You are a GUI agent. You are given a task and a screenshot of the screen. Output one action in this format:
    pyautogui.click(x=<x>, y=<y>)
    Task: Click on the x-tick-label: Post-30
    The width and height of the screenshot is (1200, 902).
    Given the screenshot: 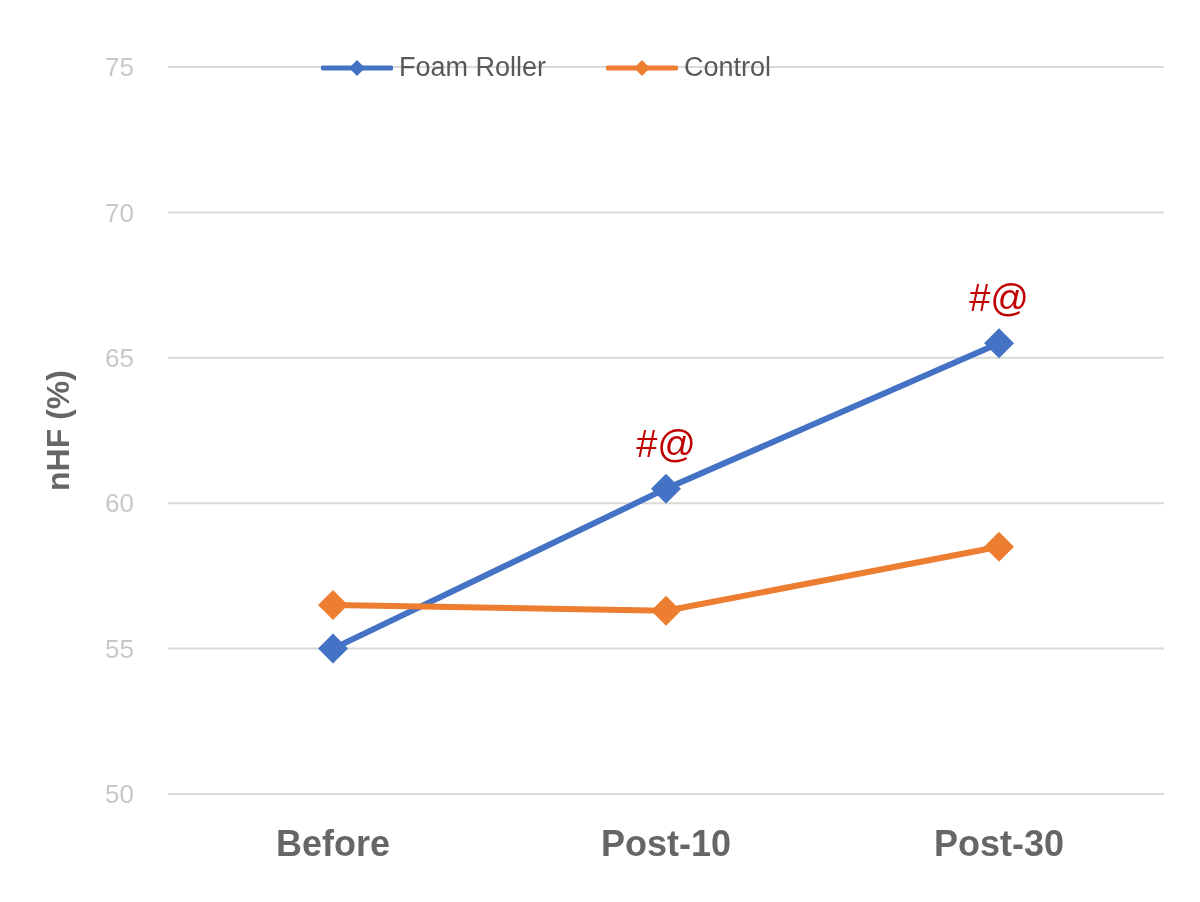 What is the action you would take?
    pyautogui.click(x=999, y=843)
    